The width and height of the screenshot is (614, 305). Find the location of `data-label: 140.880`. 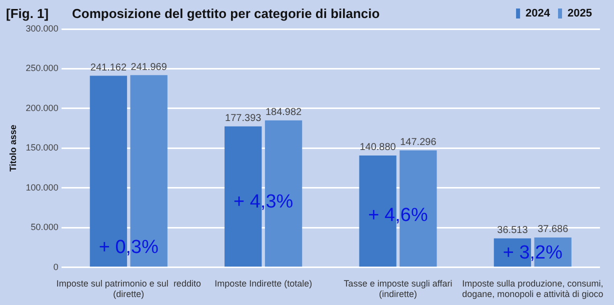

data-label: 140.880 is located at coordinates (378, 148).